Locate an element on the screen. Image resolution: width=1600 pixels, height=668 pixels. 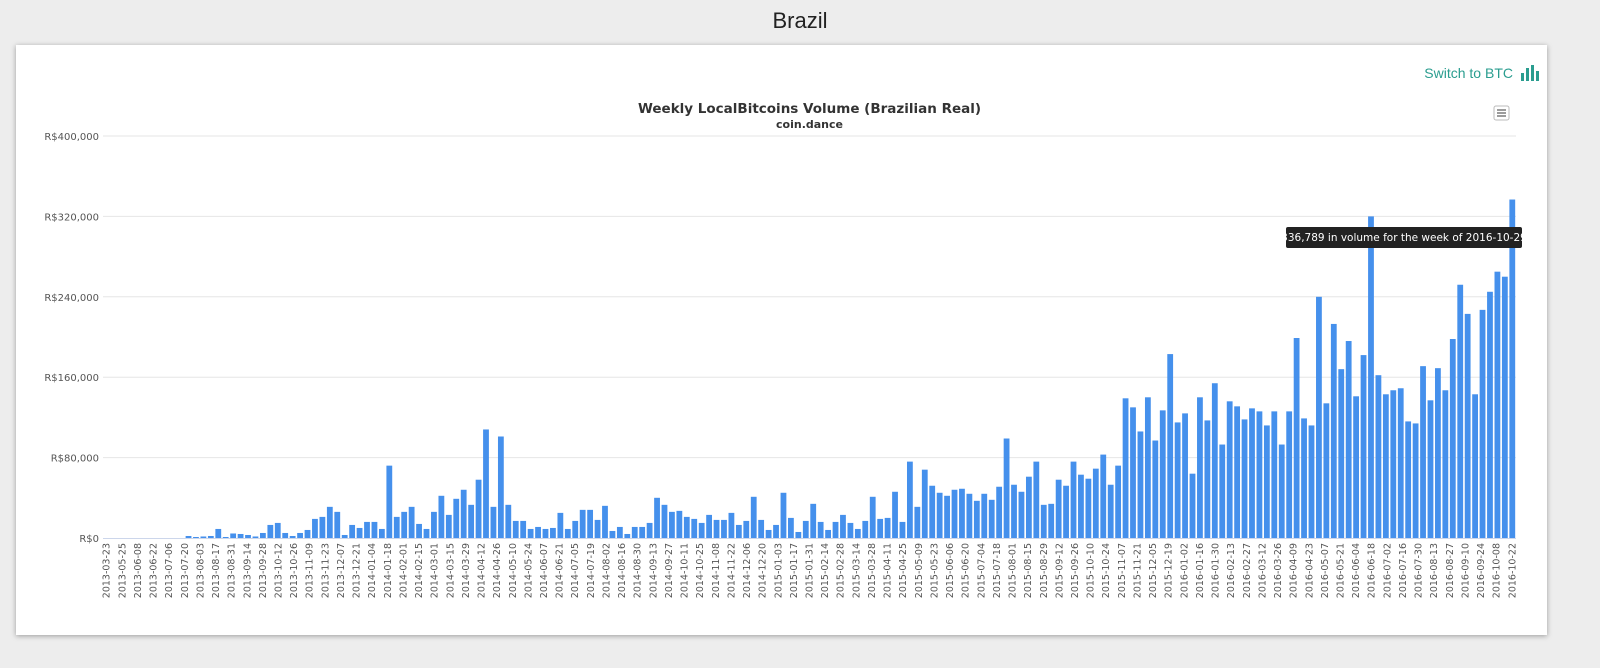
x-tick-label: 2014-10-25 is located at coordinates (700, 570).